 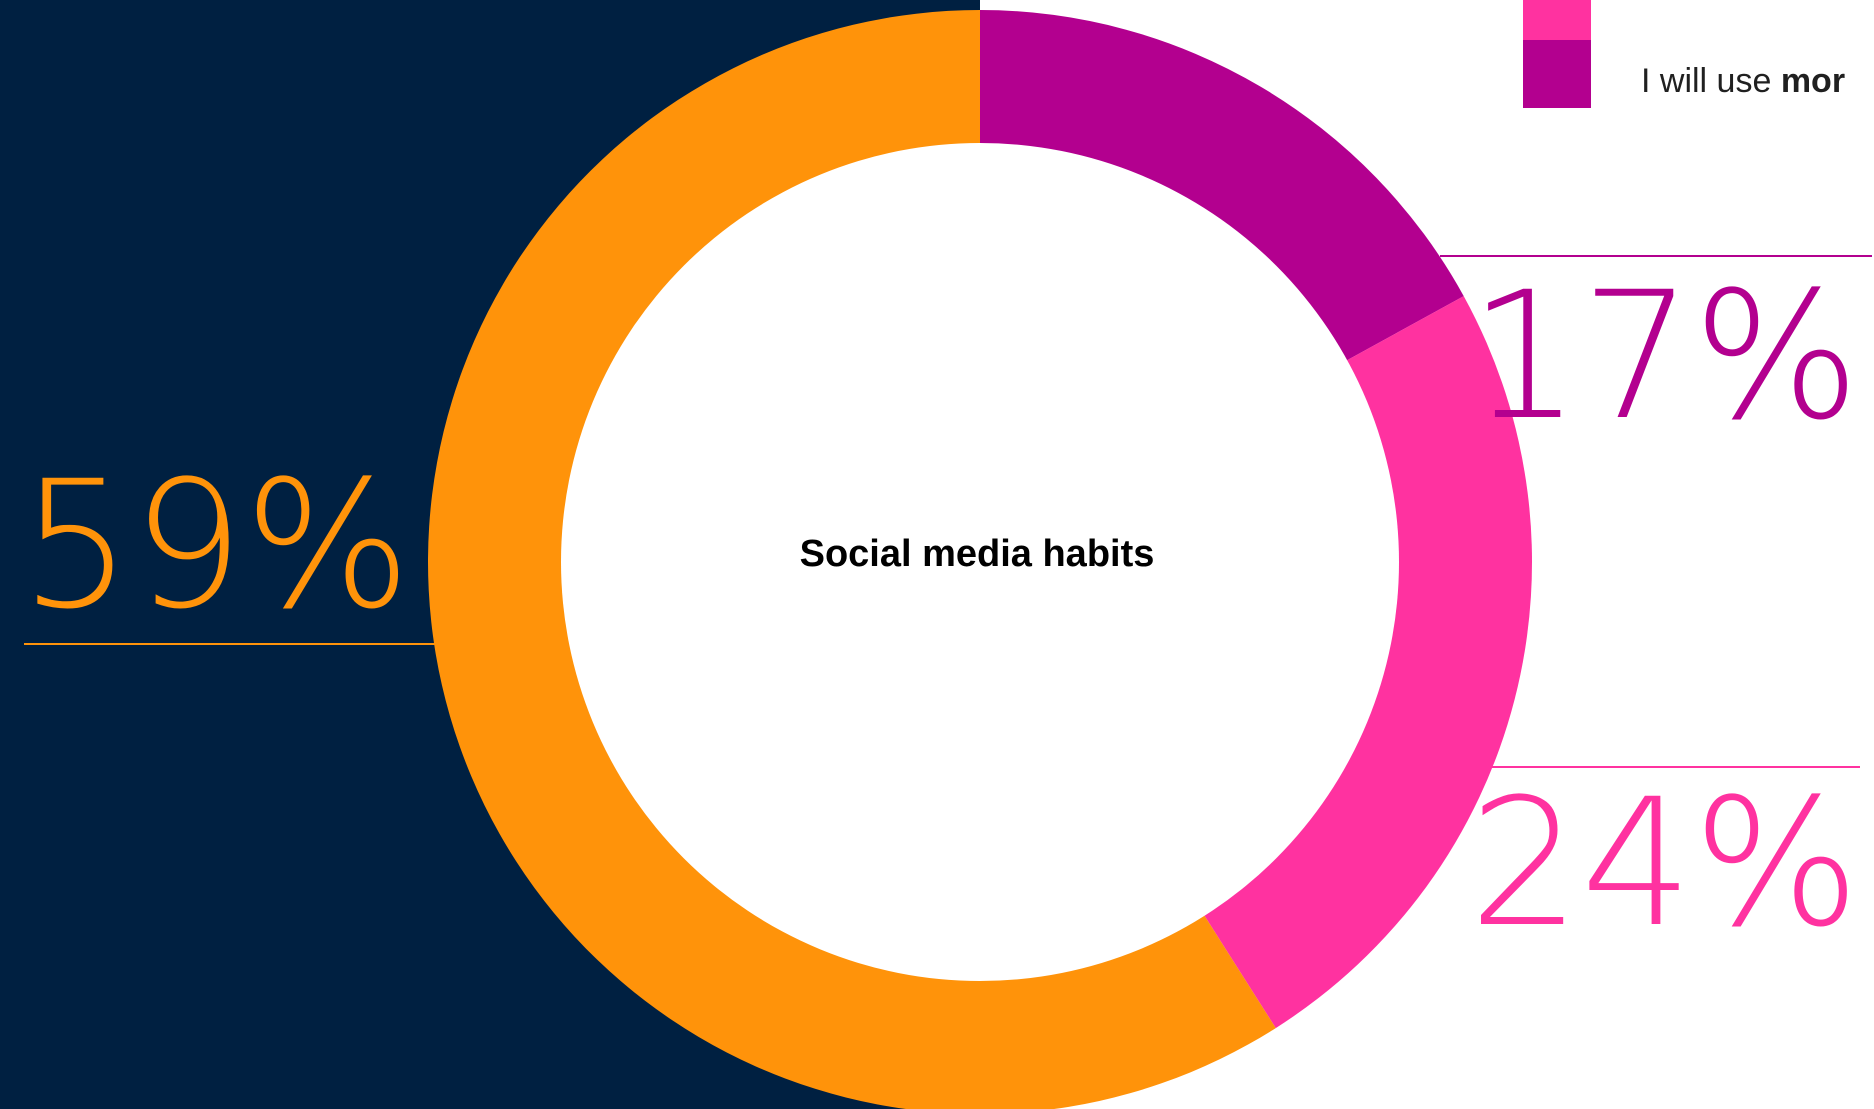 I want to click on legend-label-purple: I will use mor, so click(x=1743, y=81).